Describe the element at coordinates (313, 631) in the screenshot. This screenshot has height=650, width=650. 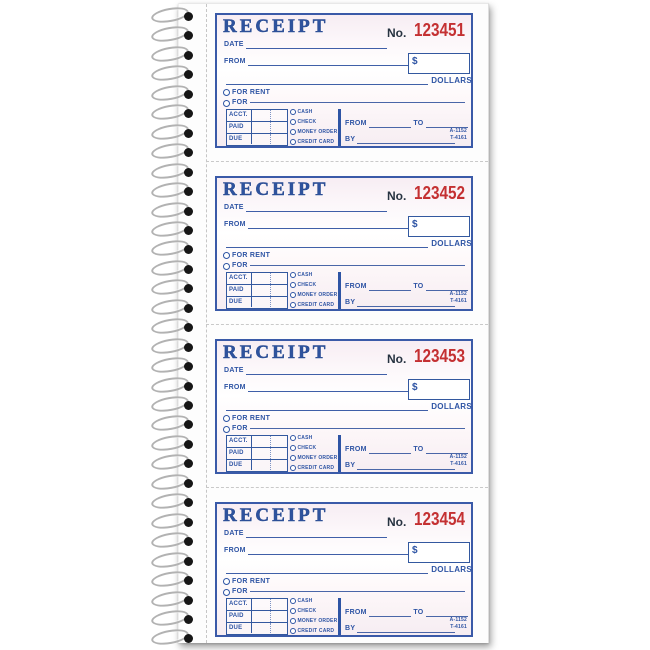
I see `payment-option-credit-card: CREDIT CARD` at that location.